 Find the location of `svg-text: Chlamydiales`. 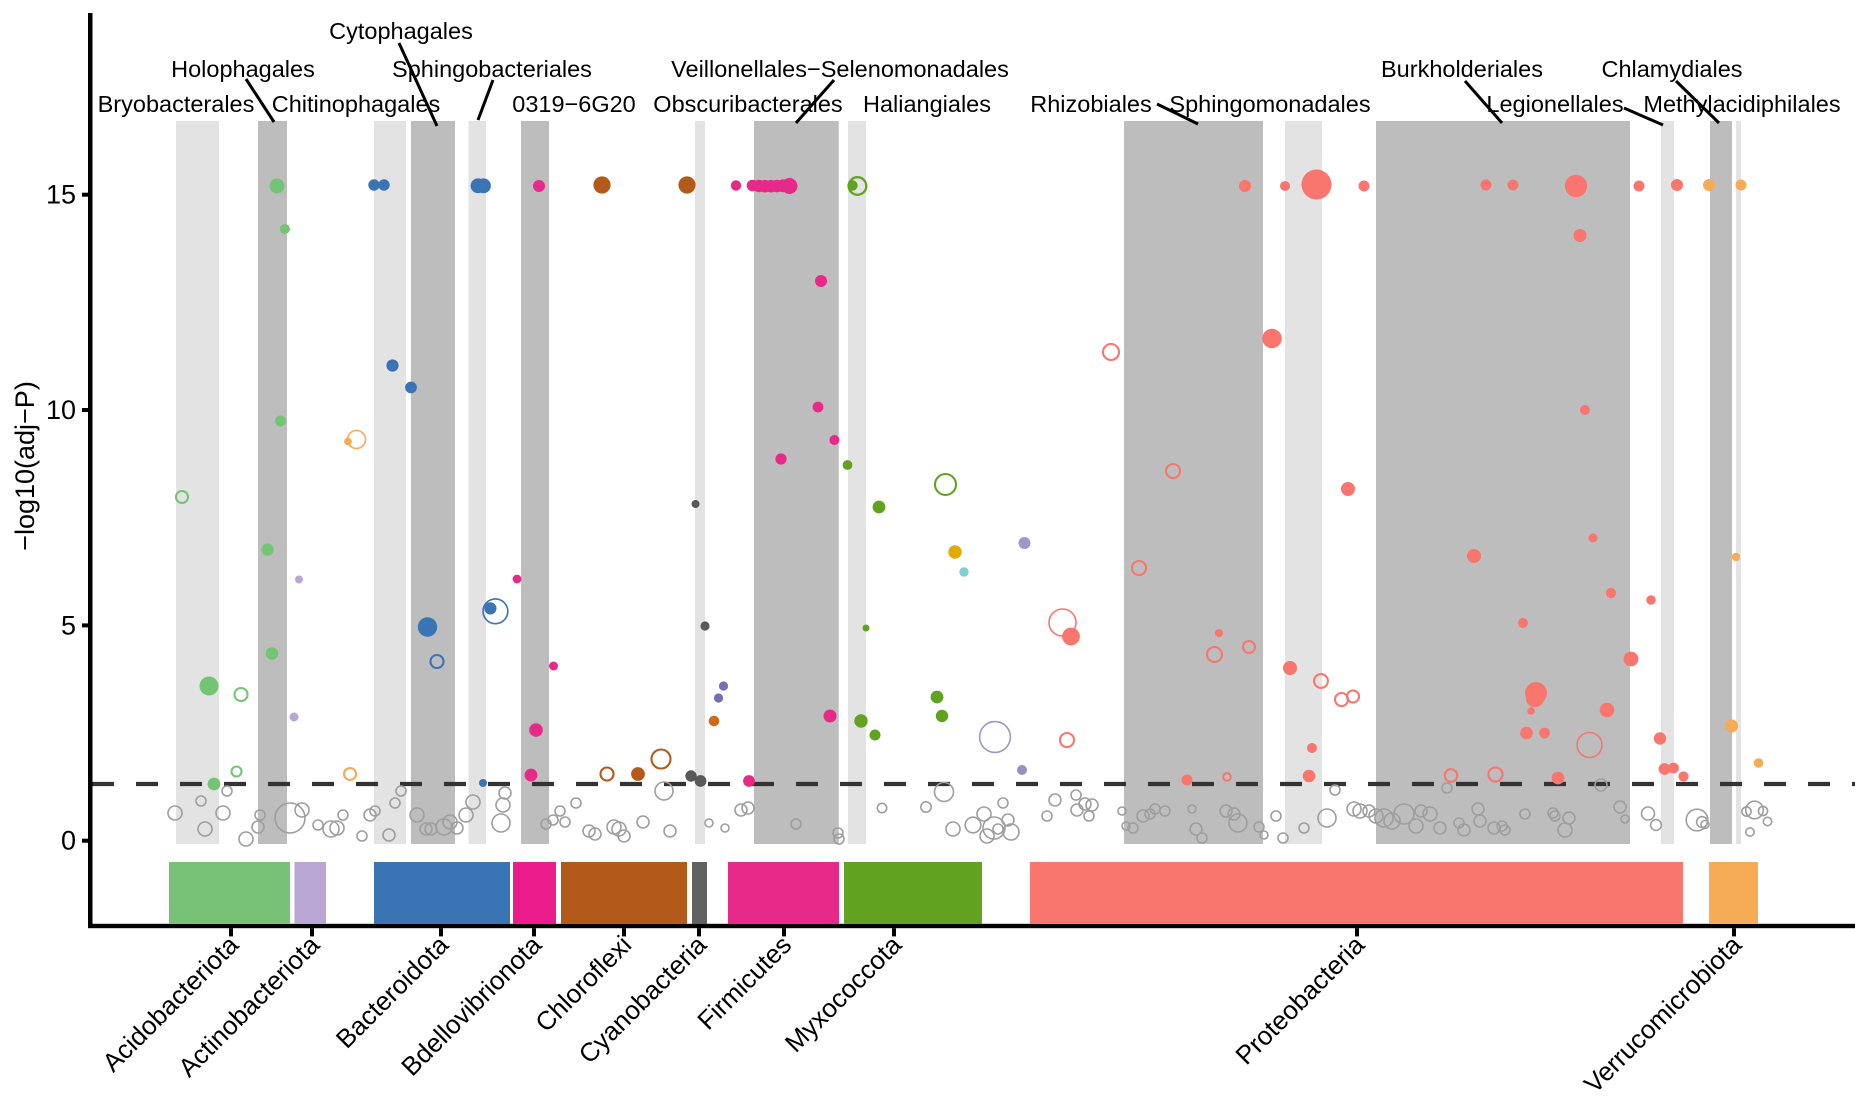

svg-text: Chlamydiales is located at coordinates (1671, 69).